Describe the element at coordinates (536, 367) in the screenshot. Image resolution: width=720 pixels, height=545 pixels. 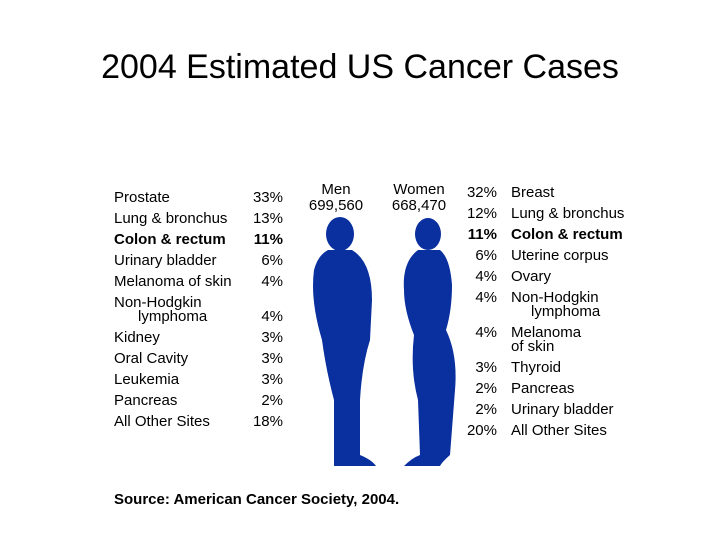
I see `site-name: Thyroid` at that location.